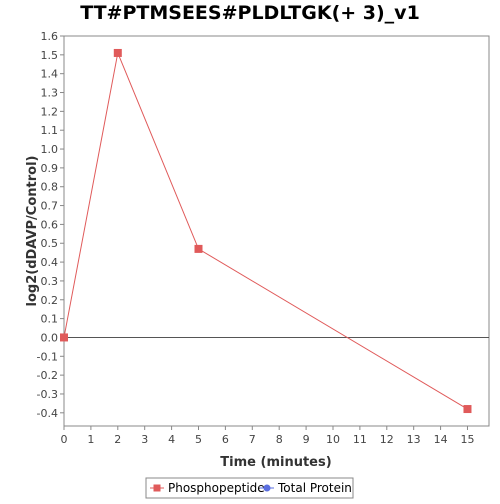  I want to click on y-tick-label: 0.6, so click(50, 224).